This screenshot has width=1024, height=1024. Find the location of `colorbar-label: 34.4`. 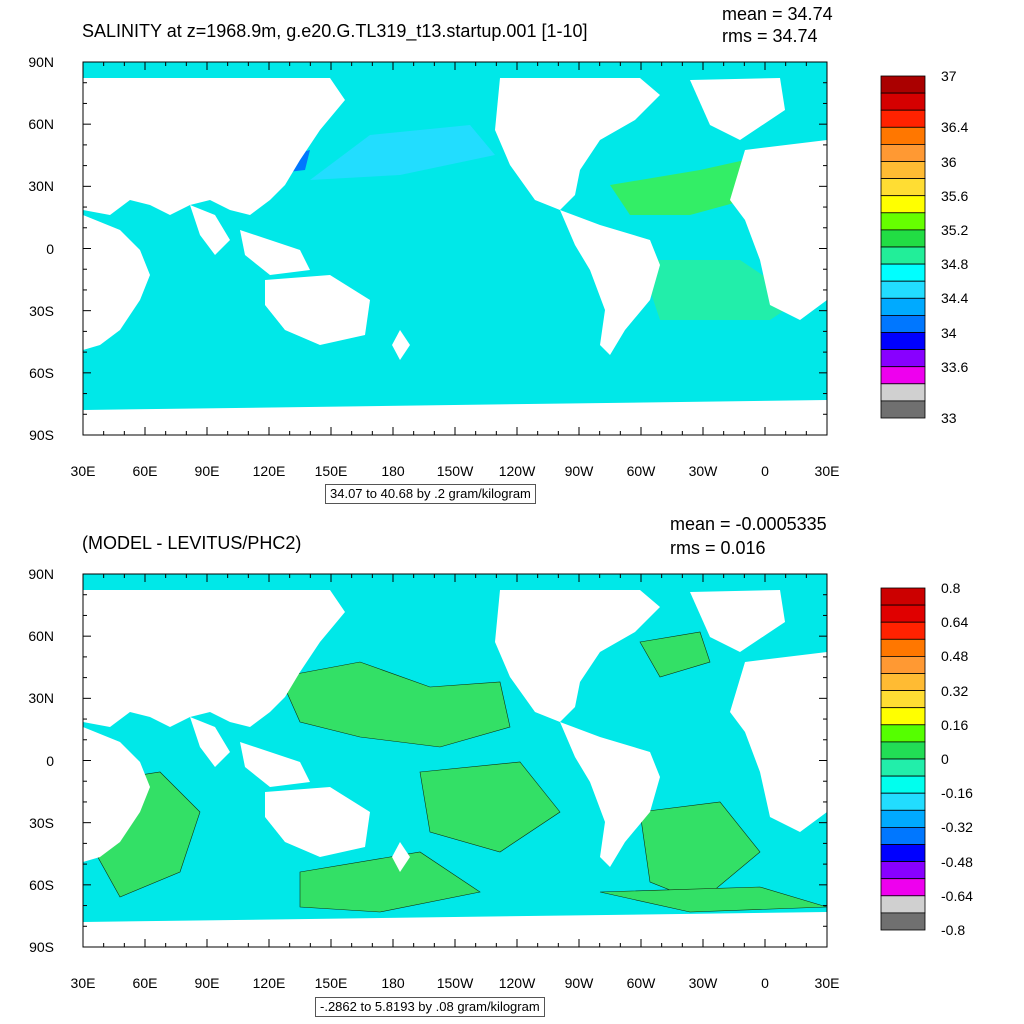

colorbar-label: 34.4 is located at coordinates (955, 298).